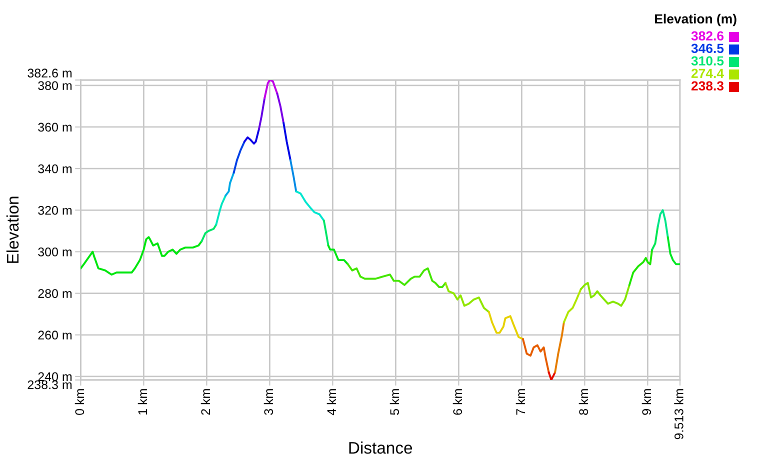  Describe the element at coordinates (142, 401) in the screenshot. I see `x-tick-label: 1 km` at that location.